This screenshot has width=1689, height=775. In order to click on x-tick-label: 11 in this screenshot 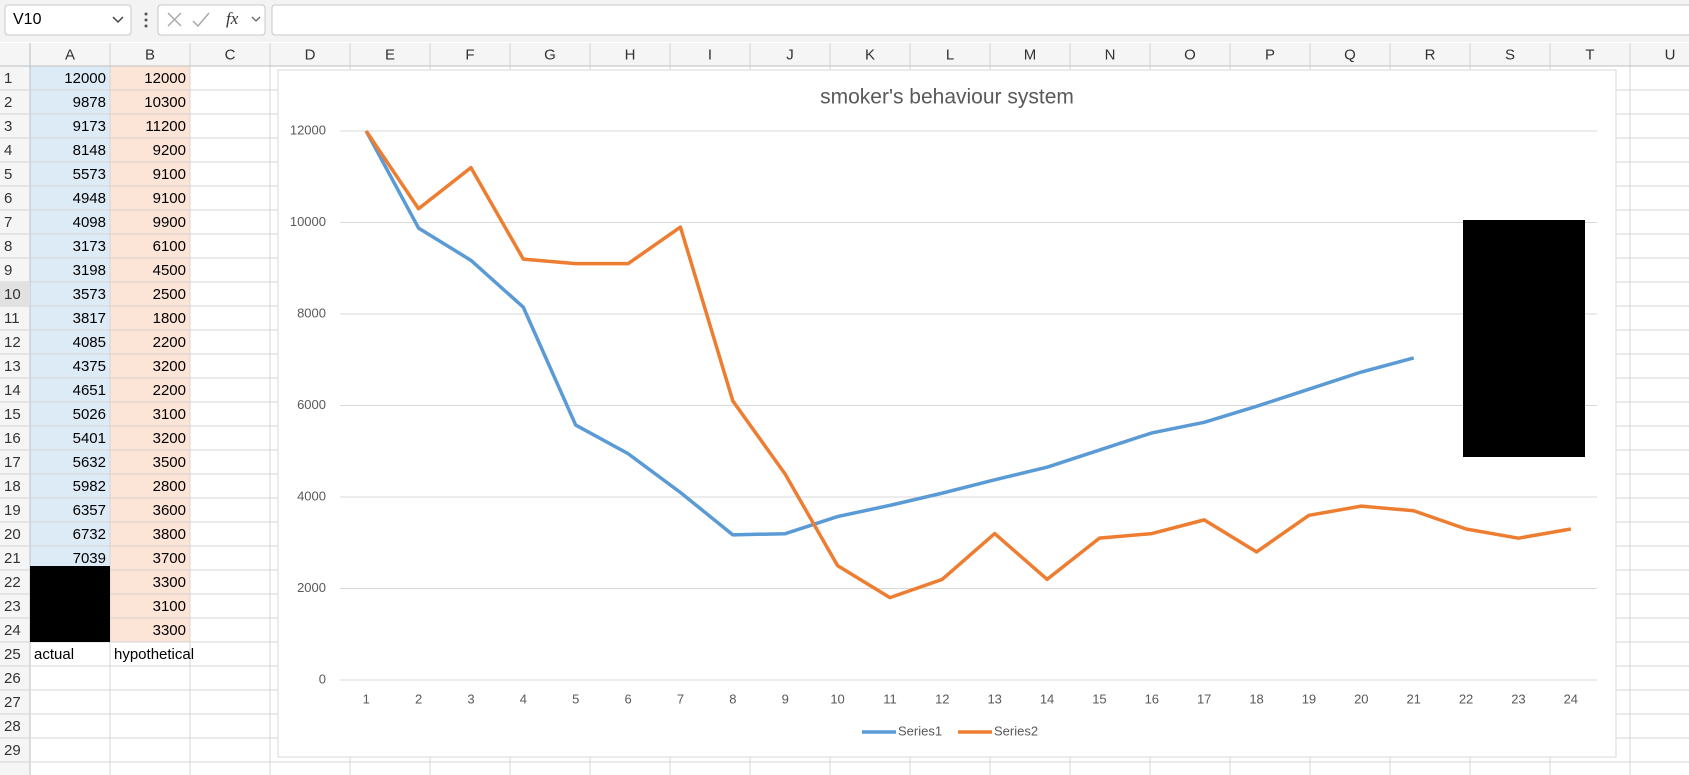, I will do `click(890, 698)`.